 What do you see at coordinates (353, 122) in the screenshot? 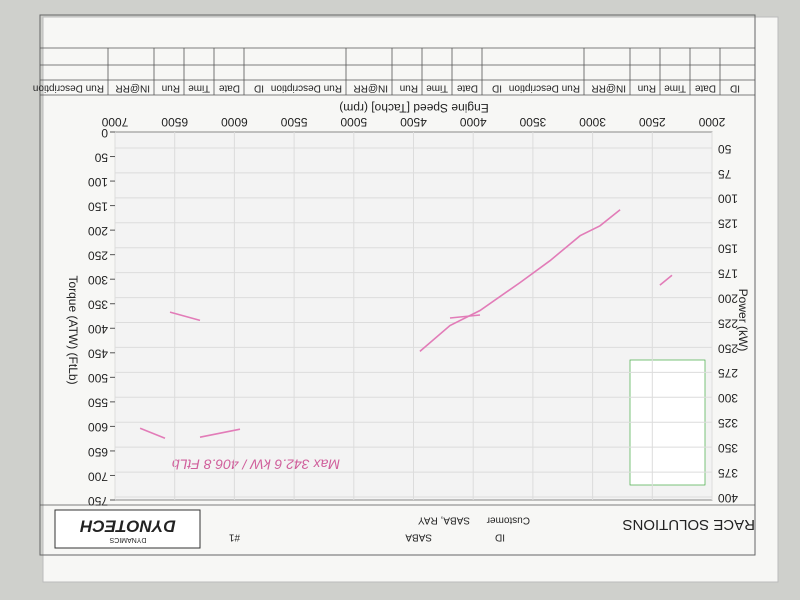
I see `x-tick-label: 5000` at bounding box center [353, 122].